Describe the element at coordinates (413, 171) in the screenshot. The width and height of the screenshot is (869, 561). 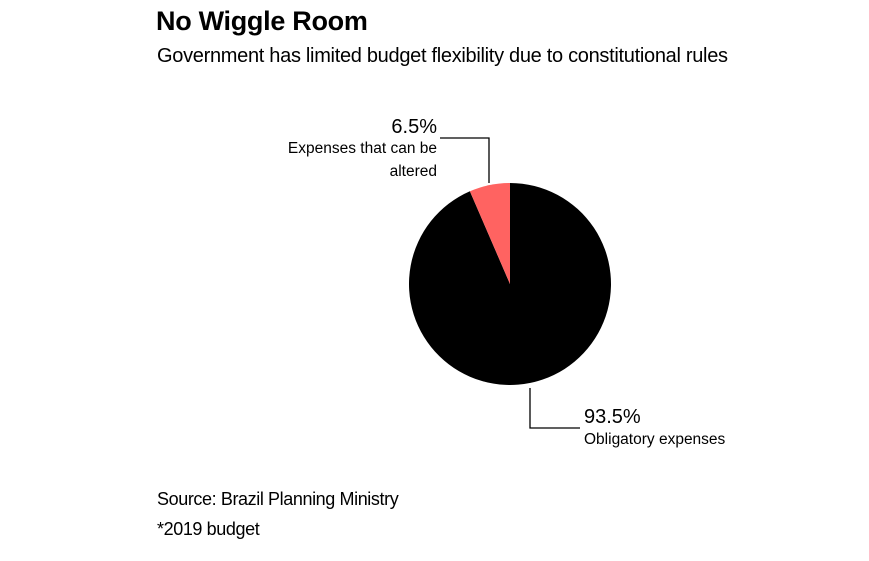
I see `data-label-altered-name: altered` at that location.